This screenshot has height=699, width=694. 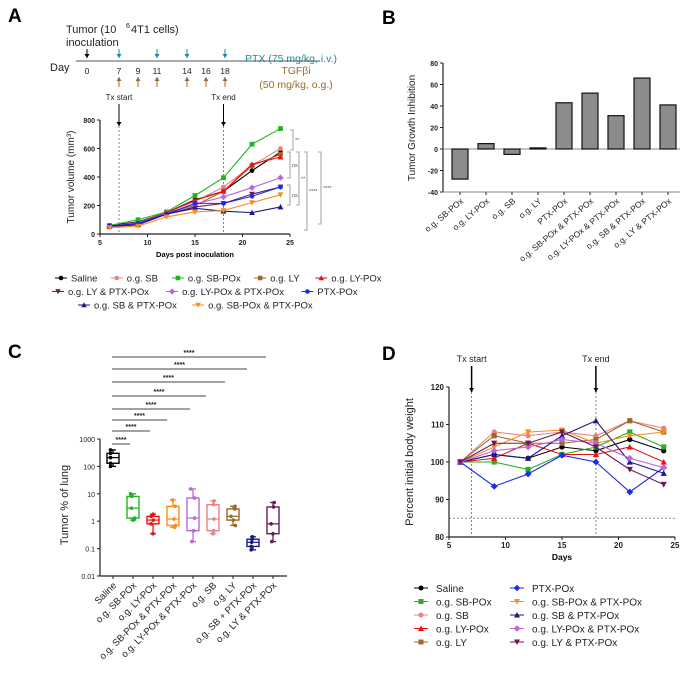 What do you see at coordinates (157, 71) in the screenshot?
I see `timeline-day: 11` at bounding box center [157, 71].